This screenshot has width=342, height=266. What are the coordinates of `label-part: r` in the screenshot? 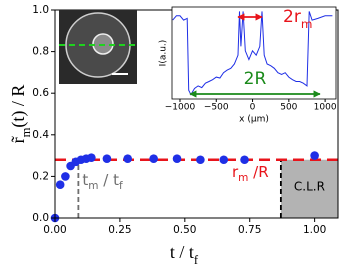 It's located at (235, 172).